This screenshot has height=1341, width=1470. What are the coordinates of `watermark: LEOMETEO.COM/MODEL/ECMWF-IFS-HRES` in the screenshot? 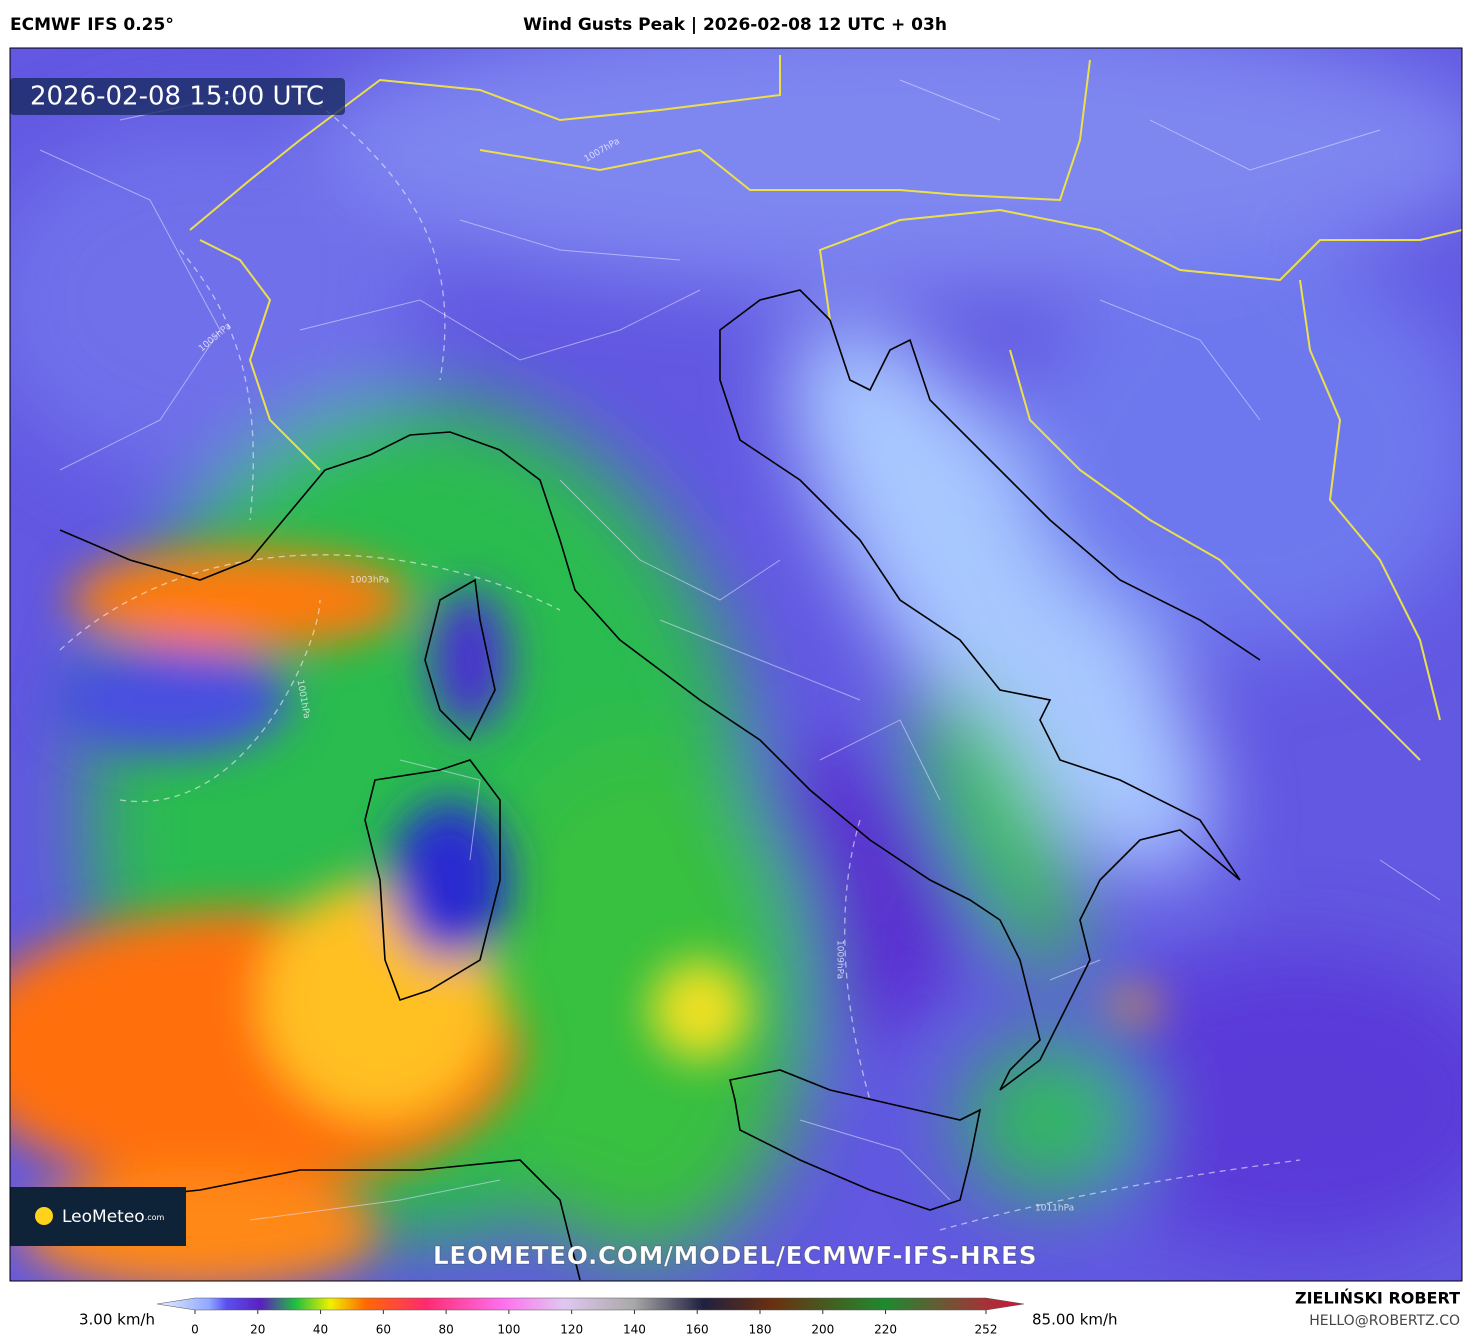 It's located at (735, 1255).